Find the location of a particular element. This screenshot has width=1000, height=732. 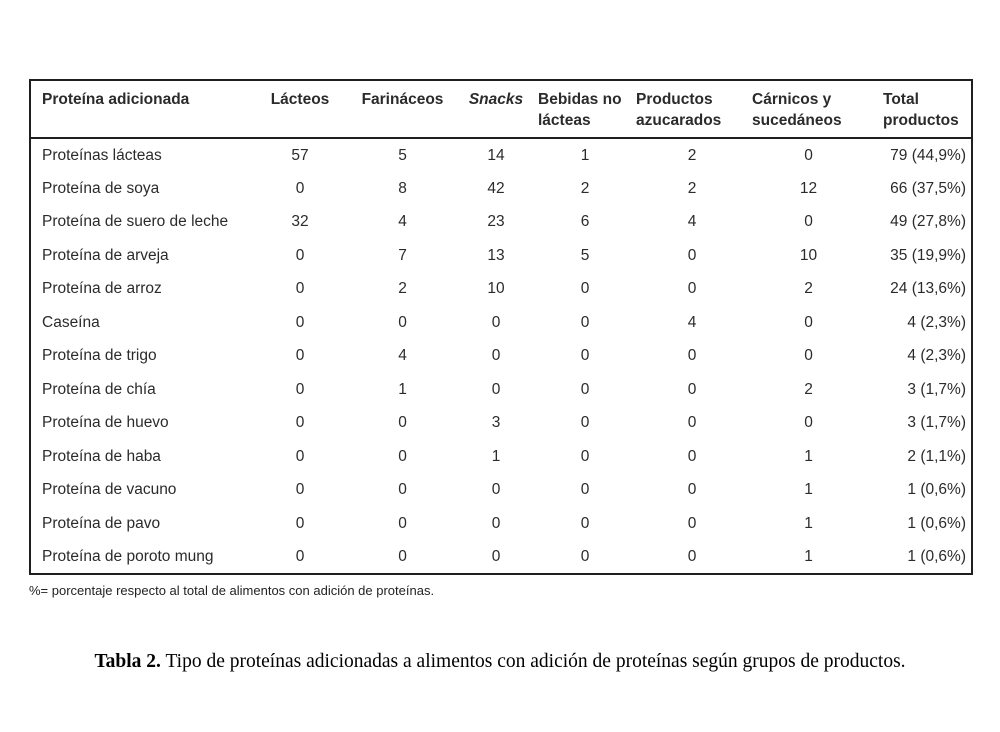

table-row: Proteína de haba 0 0 1 0 0 1 2 (1,1%) is located at coordinates (501, 457).